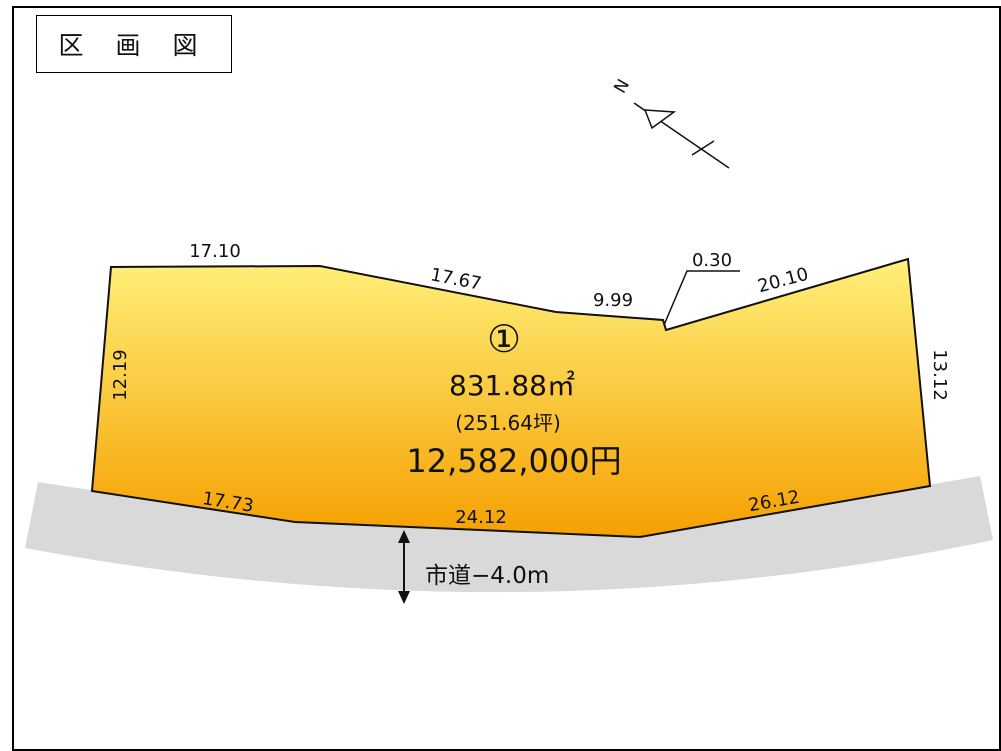 This screenshot has width=1001, height=751. What do you see at coordinates (215, 251) in the screenshot?
I see `dim-top-left: 17.10` at bounding box center [215, 251].